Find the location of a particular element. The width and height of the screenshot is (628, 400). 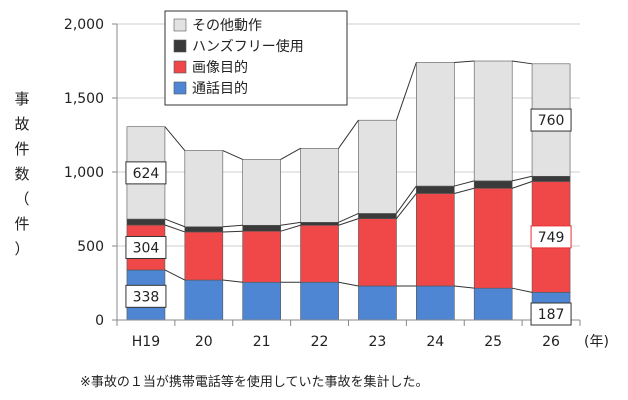

legend-box is located at coordinates (256, 58).